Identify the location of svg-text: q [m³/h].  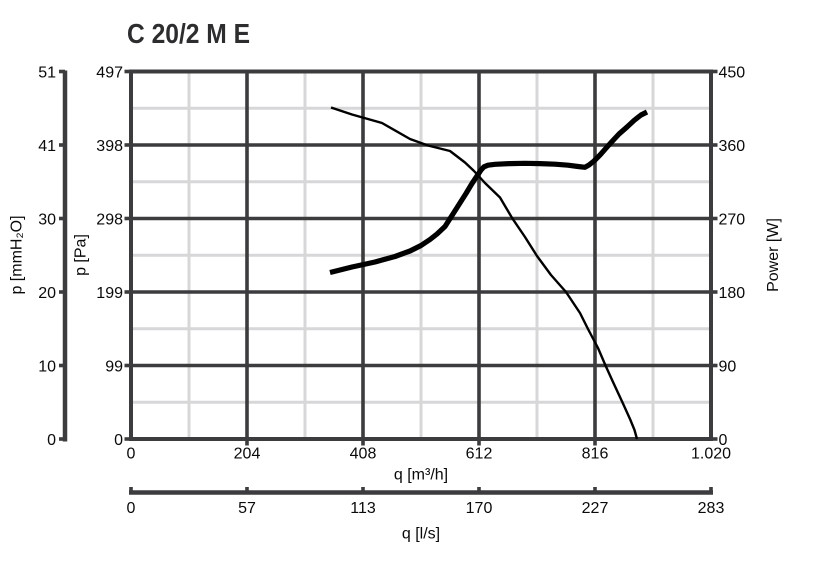
(421, 475).